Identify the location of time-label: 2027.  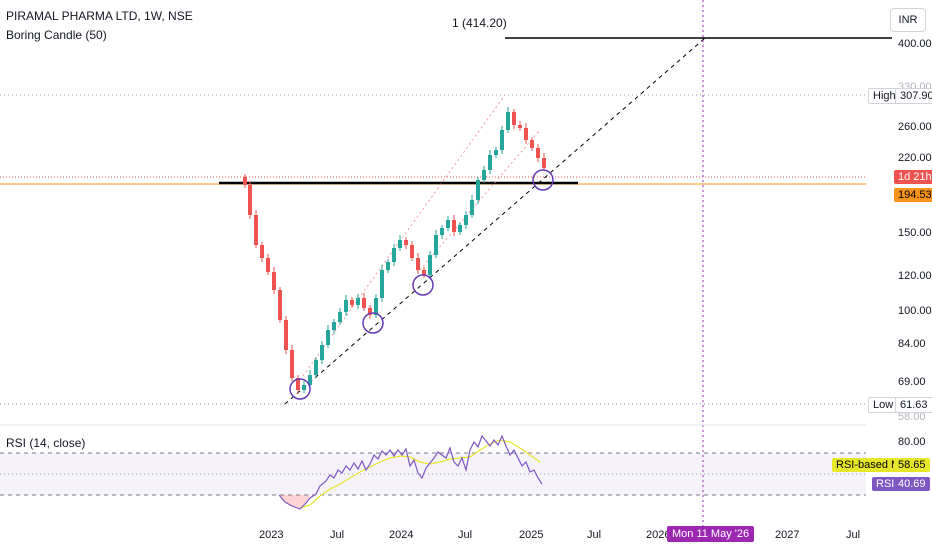
(787, 535).